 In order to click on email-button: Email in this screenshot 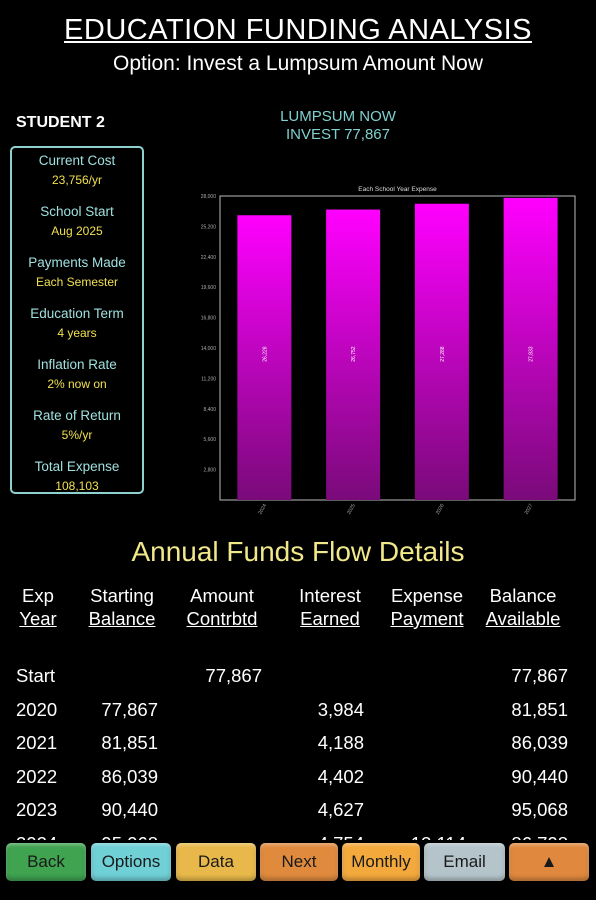, I will do `click(464, 862)`.